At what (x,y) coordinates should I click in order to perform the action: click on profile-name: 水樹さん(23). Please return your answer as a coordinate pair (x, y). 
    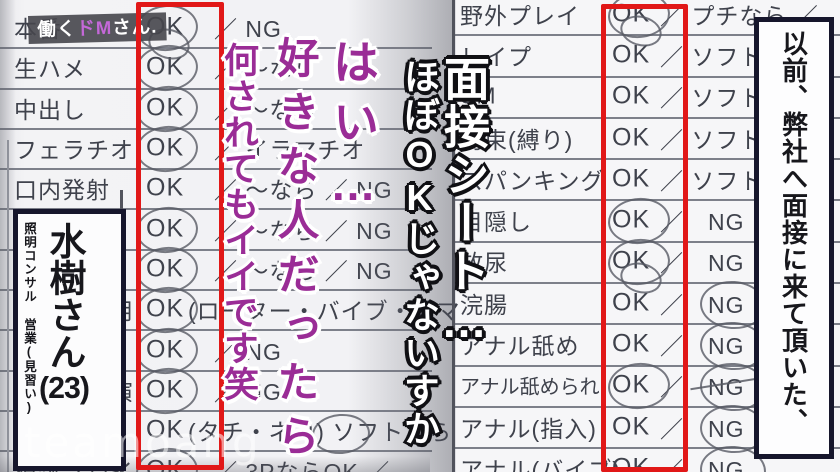
    Looking at the image, I should click on (64, 342).